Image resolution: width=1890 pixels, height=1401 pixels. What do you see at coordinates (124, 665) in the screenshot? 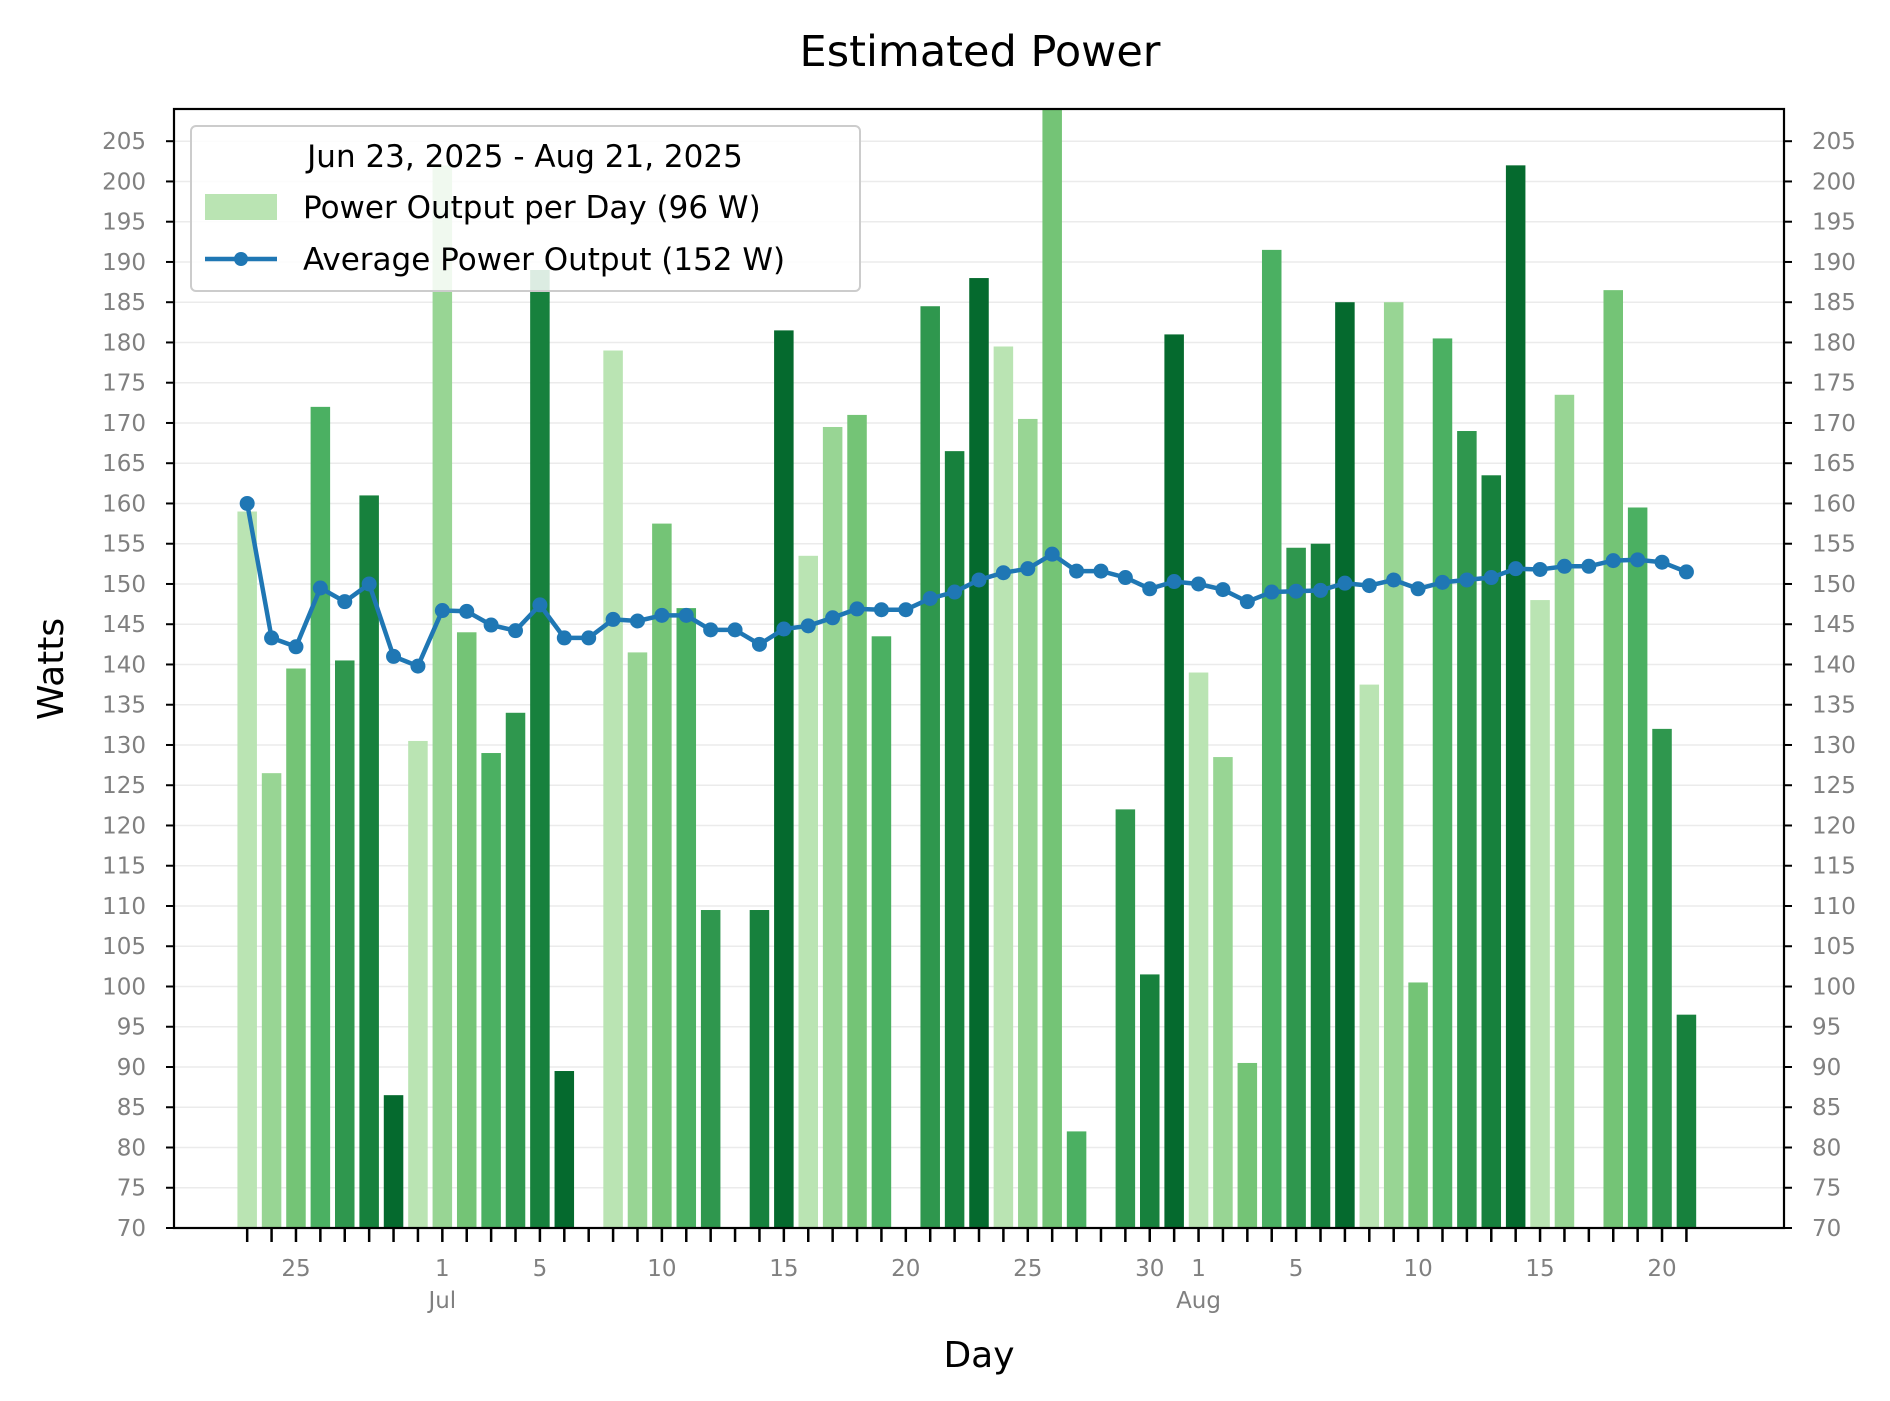
I see `y-tick-label-left: 140` at bounding box center [124, 665].